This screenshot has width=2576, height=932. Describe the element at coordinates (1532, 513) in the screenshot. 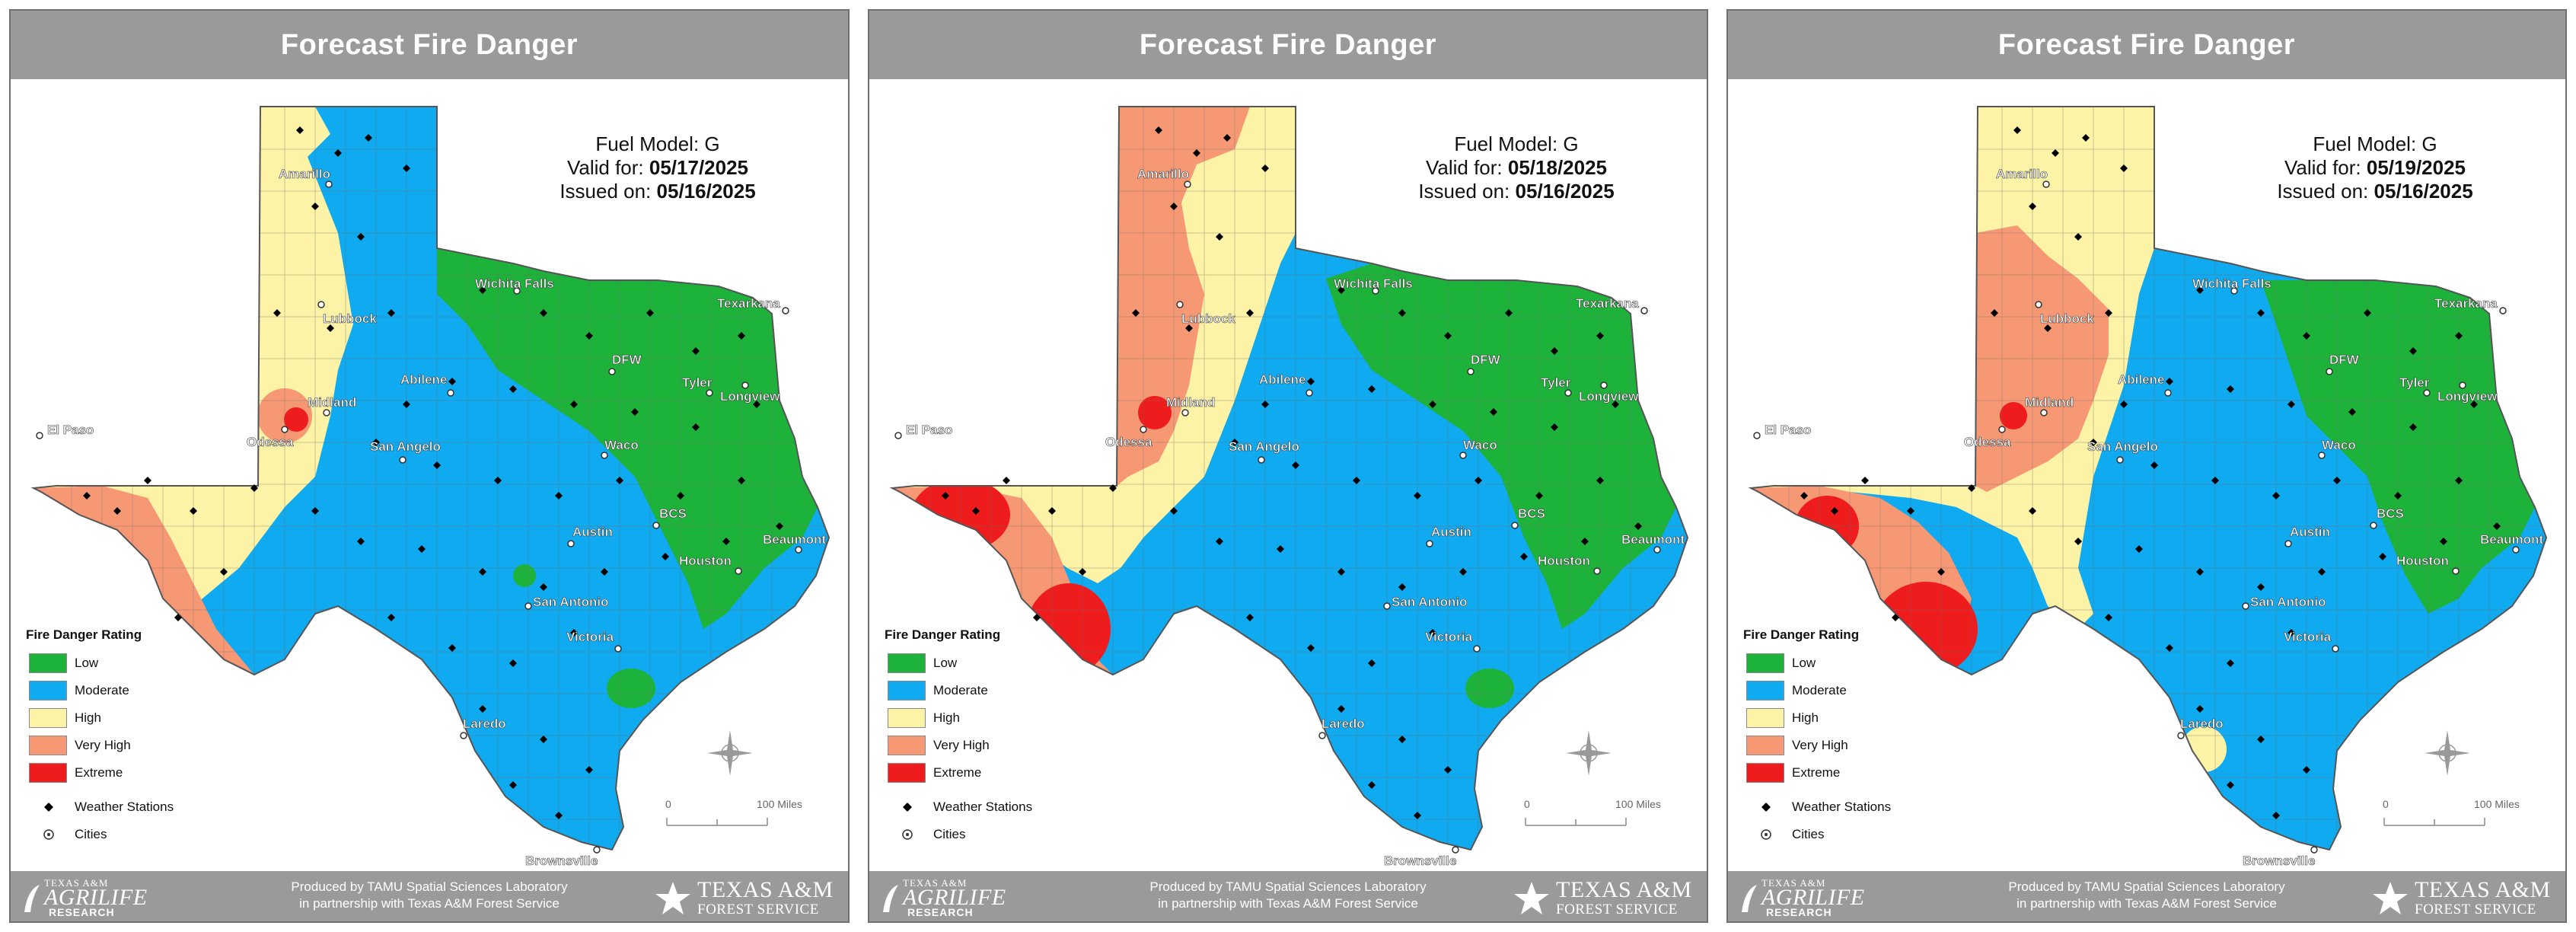

I see `city-label-bcs: BCS` at that location.